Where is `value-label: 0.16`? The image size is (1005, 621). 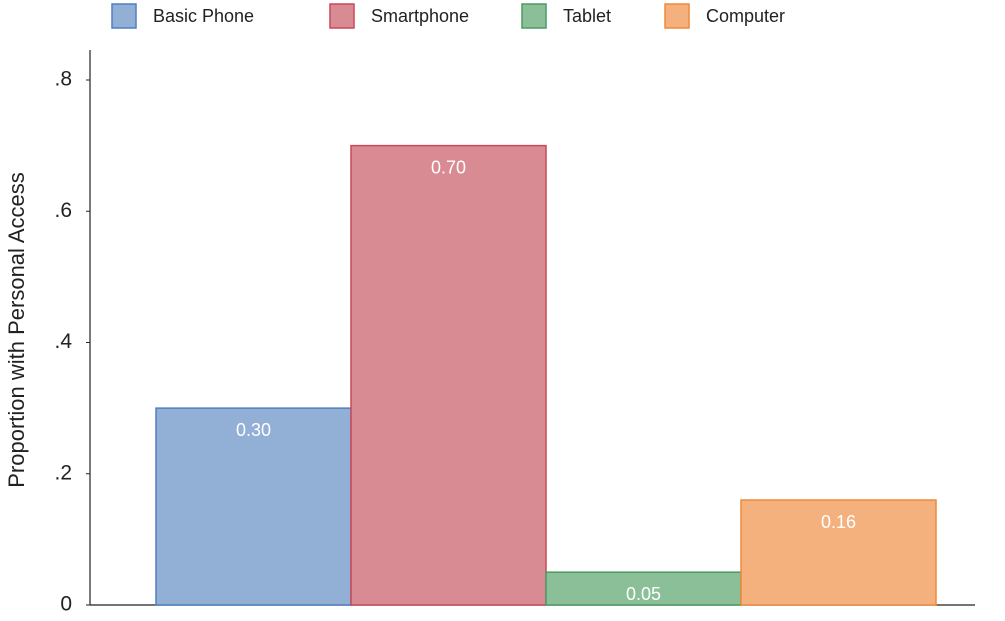 value-label: 0.16 is located at coordinates (838, 522).